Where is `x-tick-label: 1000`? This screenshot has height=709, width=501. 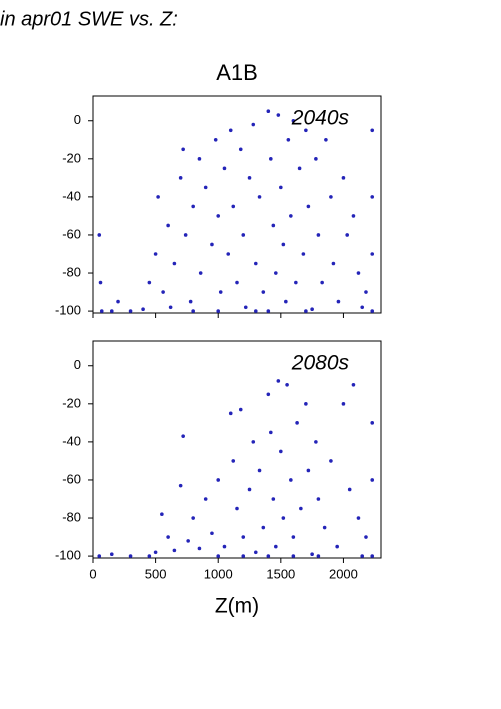
x-tick-label: 1000 is located at coordinates (218, 573).